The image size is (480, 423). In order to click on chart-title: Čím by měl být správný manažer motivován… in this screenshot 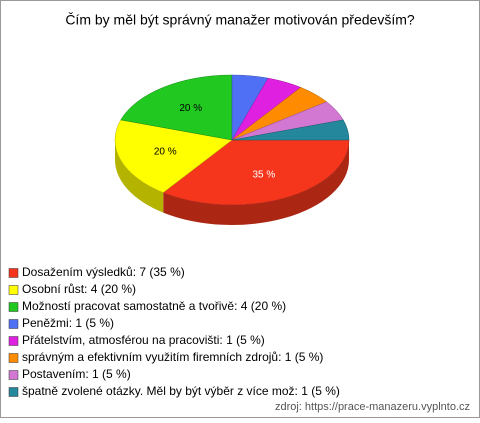, I will do `click(240, 20)`.